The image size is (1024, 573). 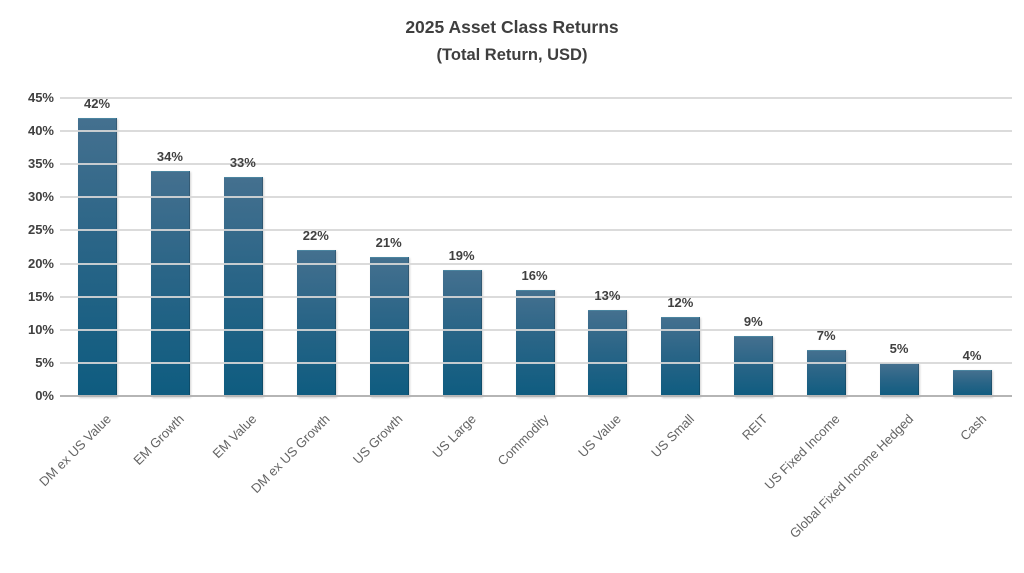 I want to click on bar-value-label: 33%, so click(x=242, y=163).